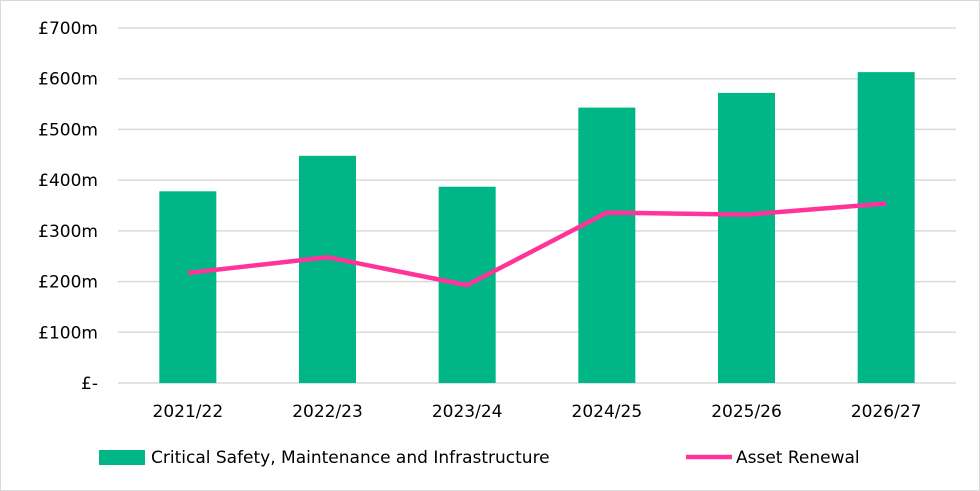  I want to click on x-tick-label: 2023/24, so click(467, 412).